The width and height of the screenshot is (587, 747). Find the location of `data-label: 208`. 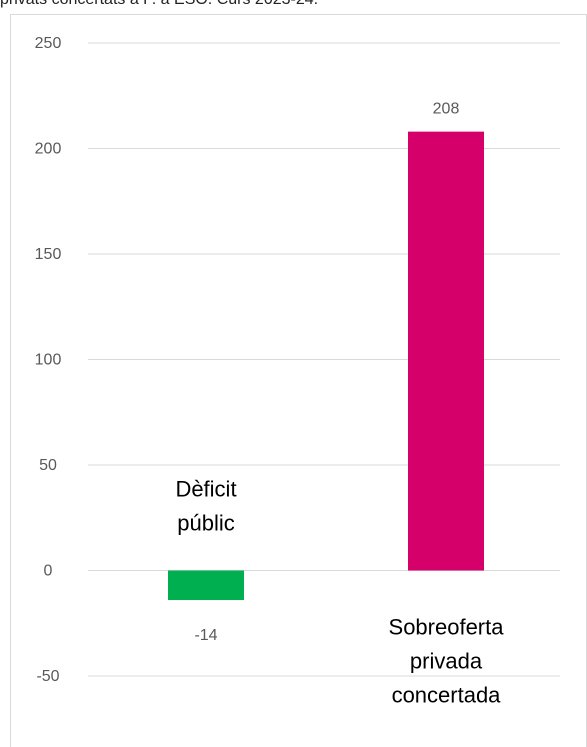

data-label: 208 is located at coordinates (446, 109).